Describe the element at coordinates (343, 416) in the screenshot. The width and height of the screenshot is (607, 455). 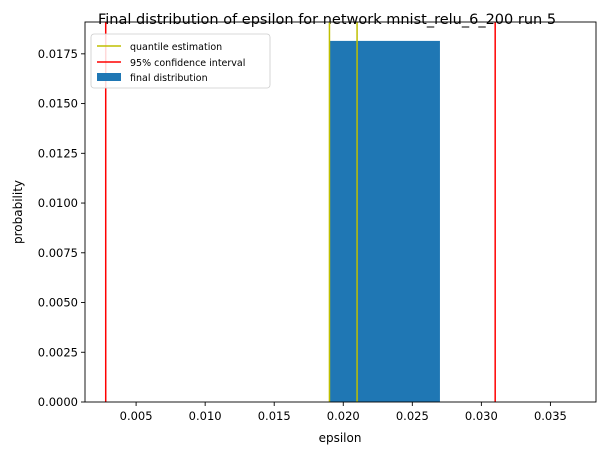
I see `x-tick-label-3: 0.020` at that location.